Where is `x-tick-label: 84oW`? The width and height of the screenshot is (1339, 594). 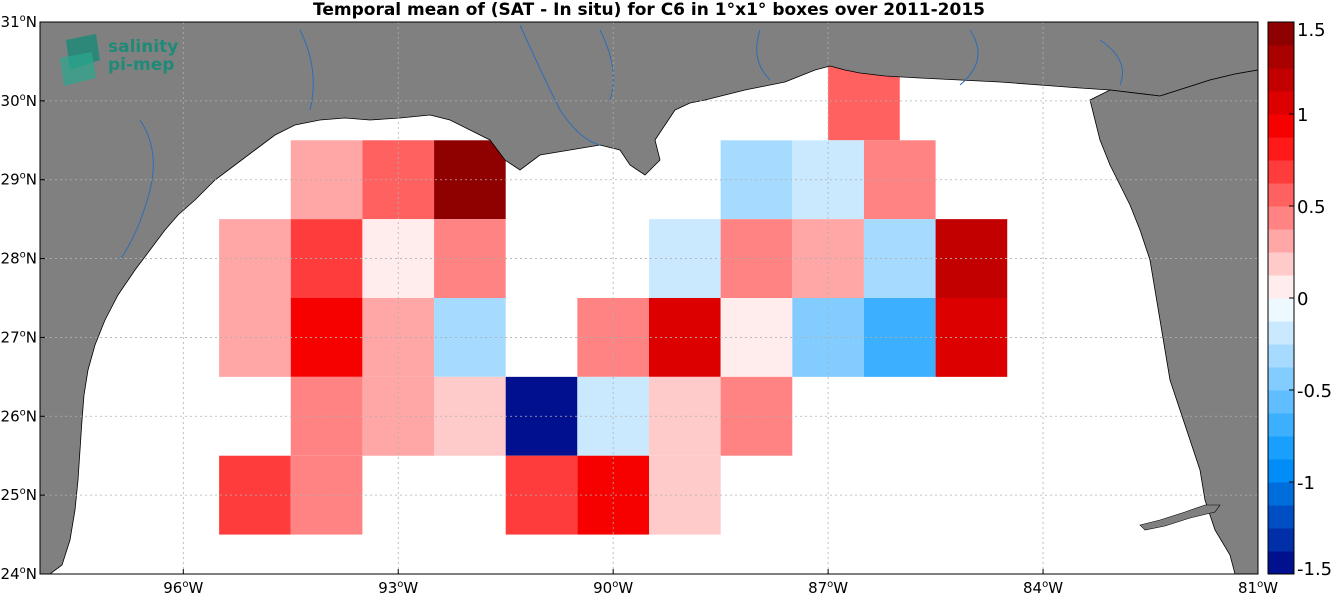 x-tick-label: 84oW is located at coordinates (1043, 586).